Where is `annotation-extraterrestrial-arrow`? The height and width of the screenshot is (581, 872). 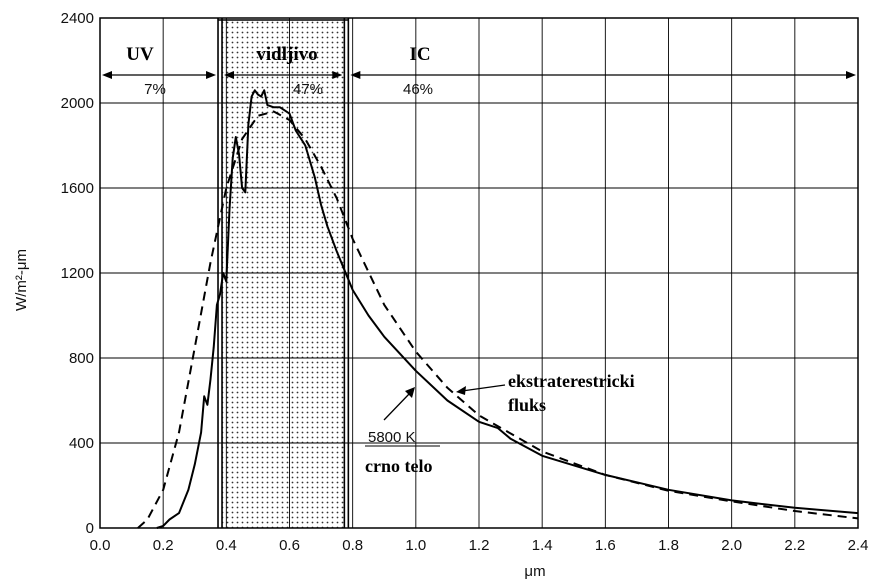 annotation-extraterrestrial-arrow is located at coordinates (483, 388).